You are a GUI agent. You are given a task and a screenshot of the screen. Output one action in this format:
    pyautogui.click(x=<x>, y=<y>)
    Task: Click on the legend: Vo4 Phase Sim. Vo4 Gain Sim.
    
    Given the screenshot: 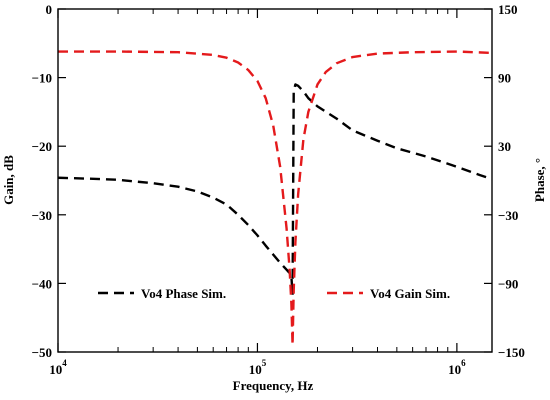 What is the action you would take?
    pyautogui.click(x=274, y=293)
    